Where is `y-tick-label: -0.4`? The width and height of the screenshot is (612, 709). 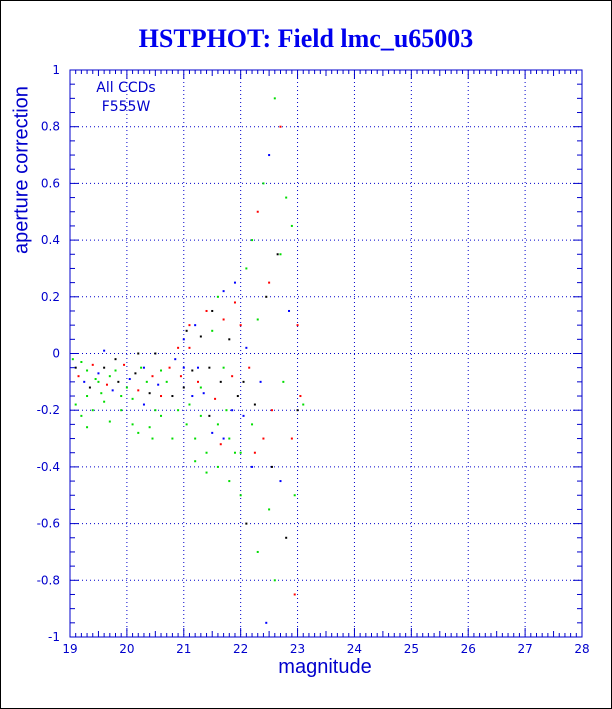
y-tick-label: -0.4 is located at coordinates (48, 467).